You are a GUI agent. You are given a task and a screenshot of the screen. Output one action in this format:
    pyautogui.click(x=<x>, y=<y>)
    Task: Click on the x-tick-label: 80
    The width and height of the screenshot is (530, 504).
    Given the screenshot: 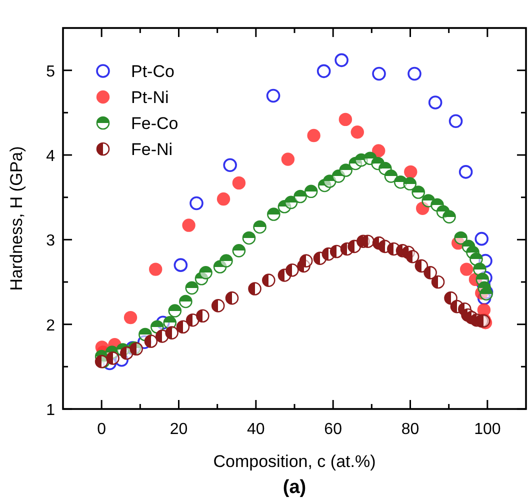 What is the action you would take?
    pyautogui.click(x=410, y=429)
    